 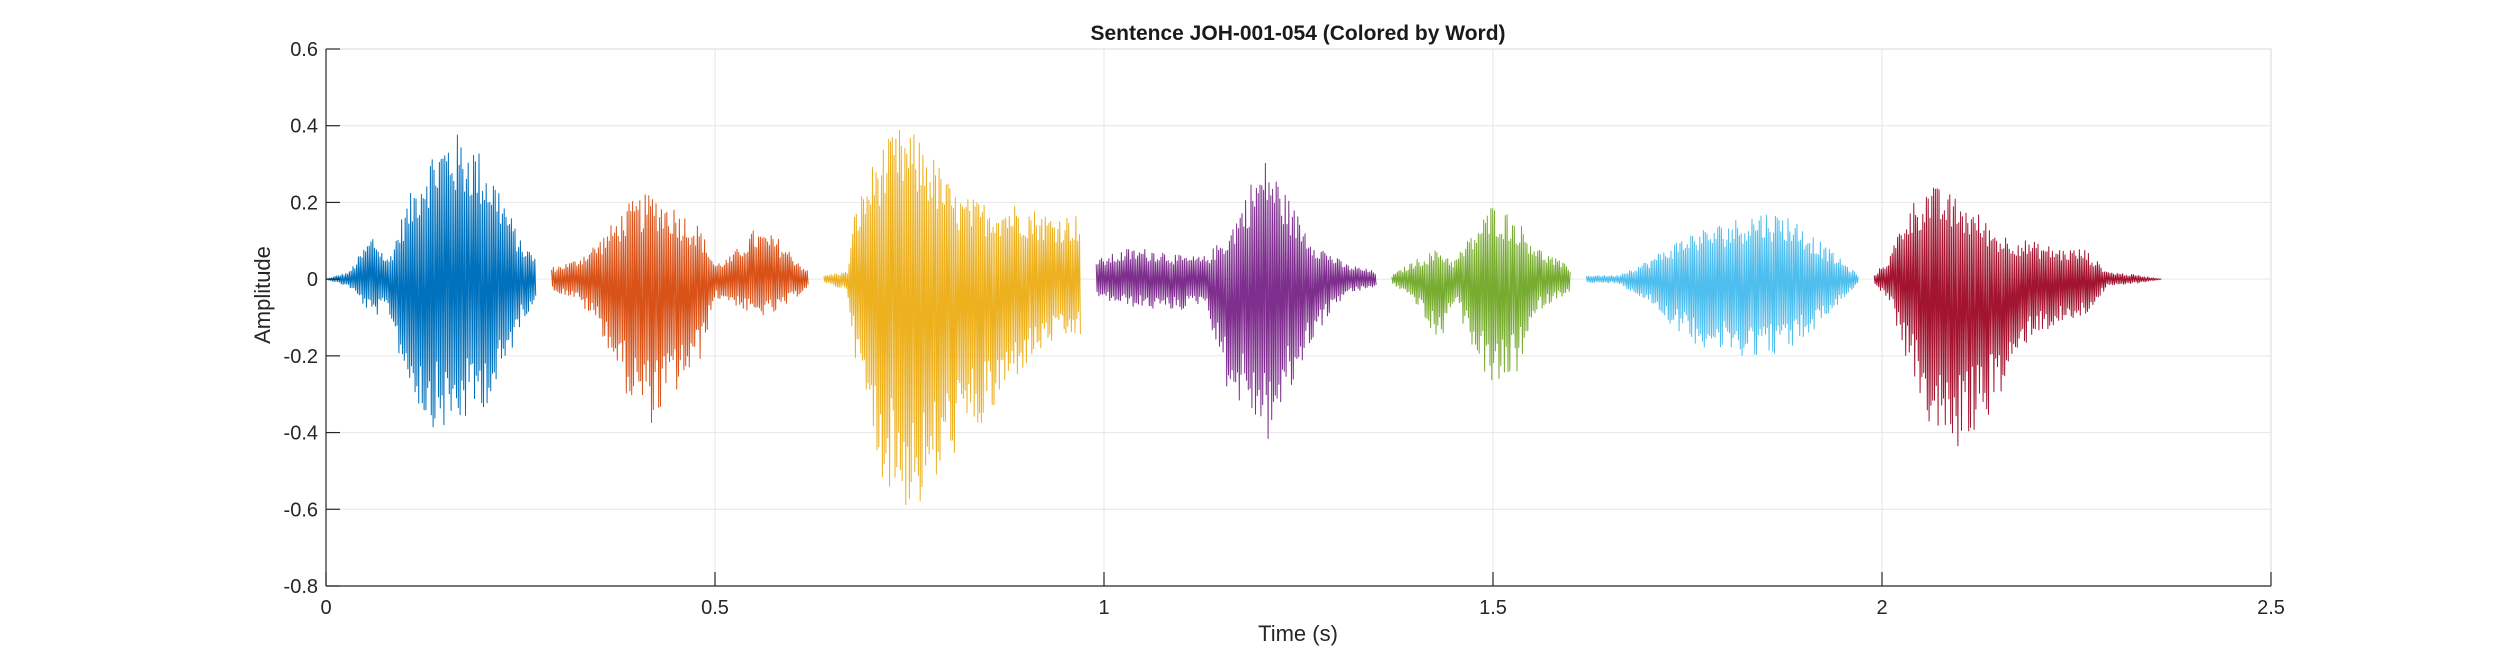 I want to click on y-axis-label: Amplitude, so click(x=262, y=295).